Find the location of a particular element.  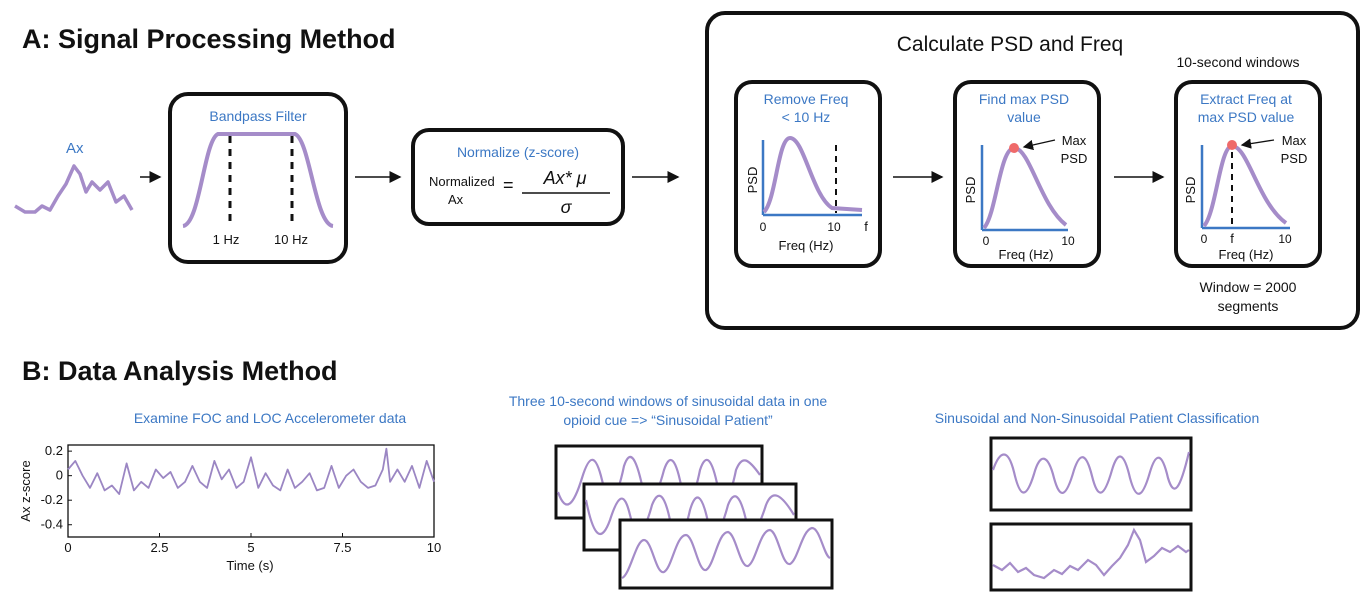

box3-tick-0: 0 is located at coordinates (1204, 239).